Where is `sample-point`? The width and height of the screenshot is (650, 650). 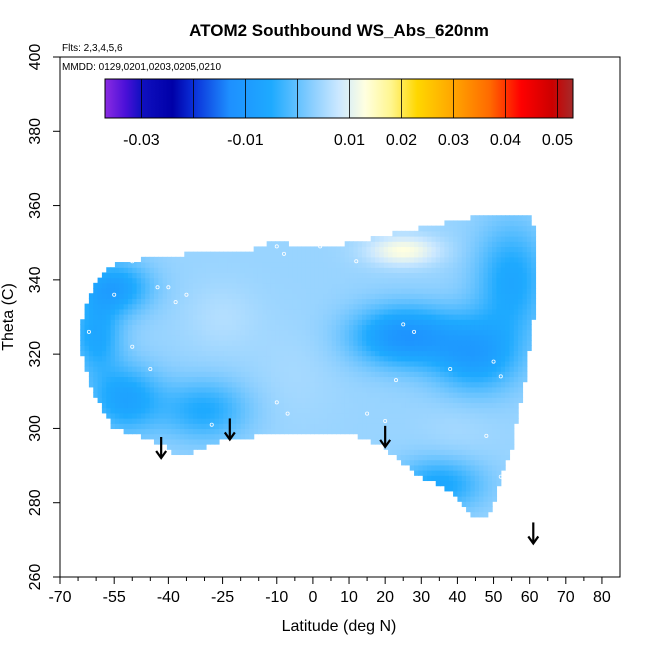 sample-point is located at coordinates (287, 413).